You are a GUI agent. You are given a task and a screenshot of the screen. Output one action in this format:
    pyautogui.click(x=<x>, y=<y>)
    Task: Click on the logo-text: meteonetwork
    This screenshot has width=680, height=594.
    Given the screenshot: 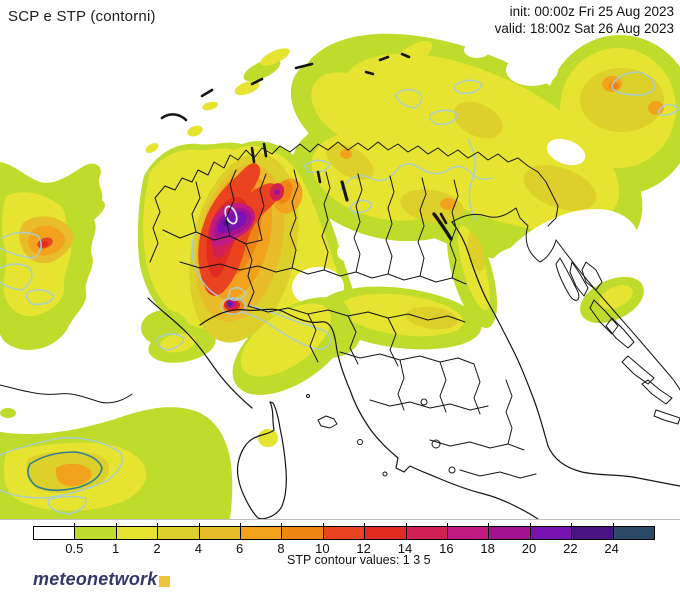 What is the action you would take?
    pyautogui.click(x=95, y=579)
    